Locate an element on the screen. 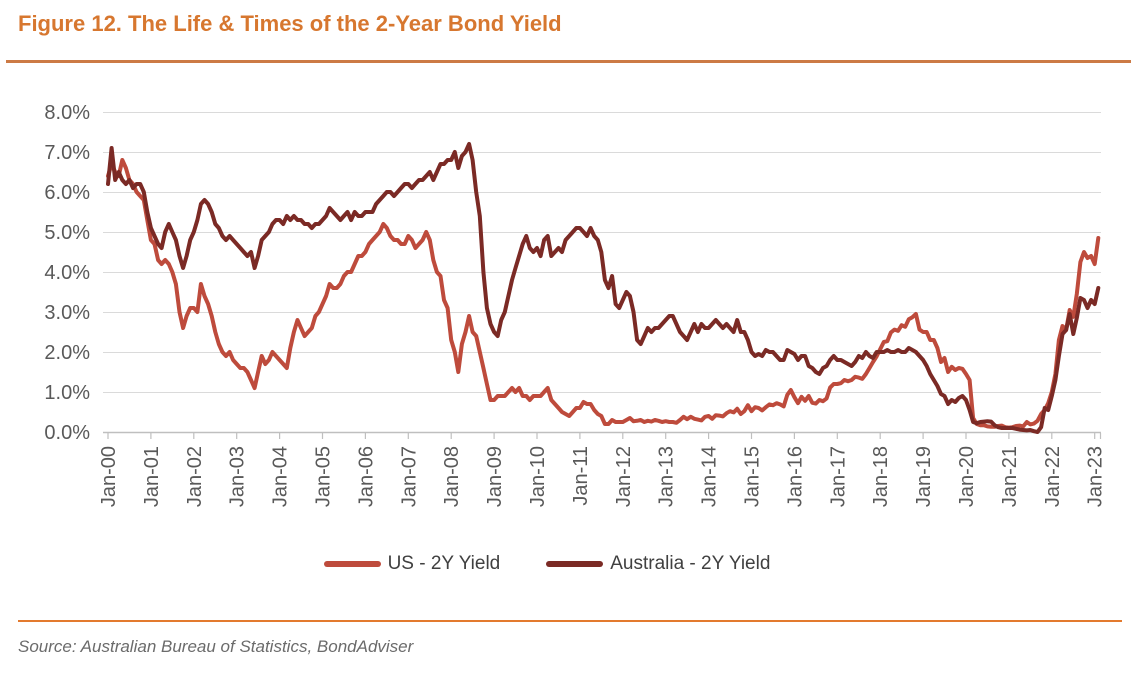 The image size is (1138, 676). x-axis-label: Jan-04 is located at coordinates (281, 476).